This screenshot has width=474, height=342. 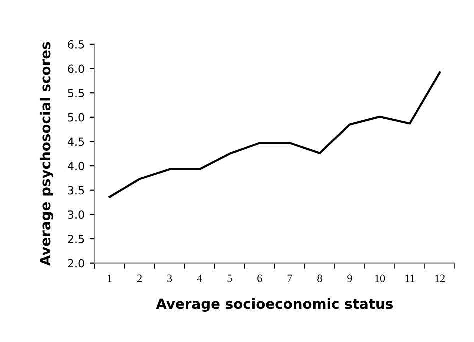 I want to click on x-tick-label: 5, so click(x=230, y=278).